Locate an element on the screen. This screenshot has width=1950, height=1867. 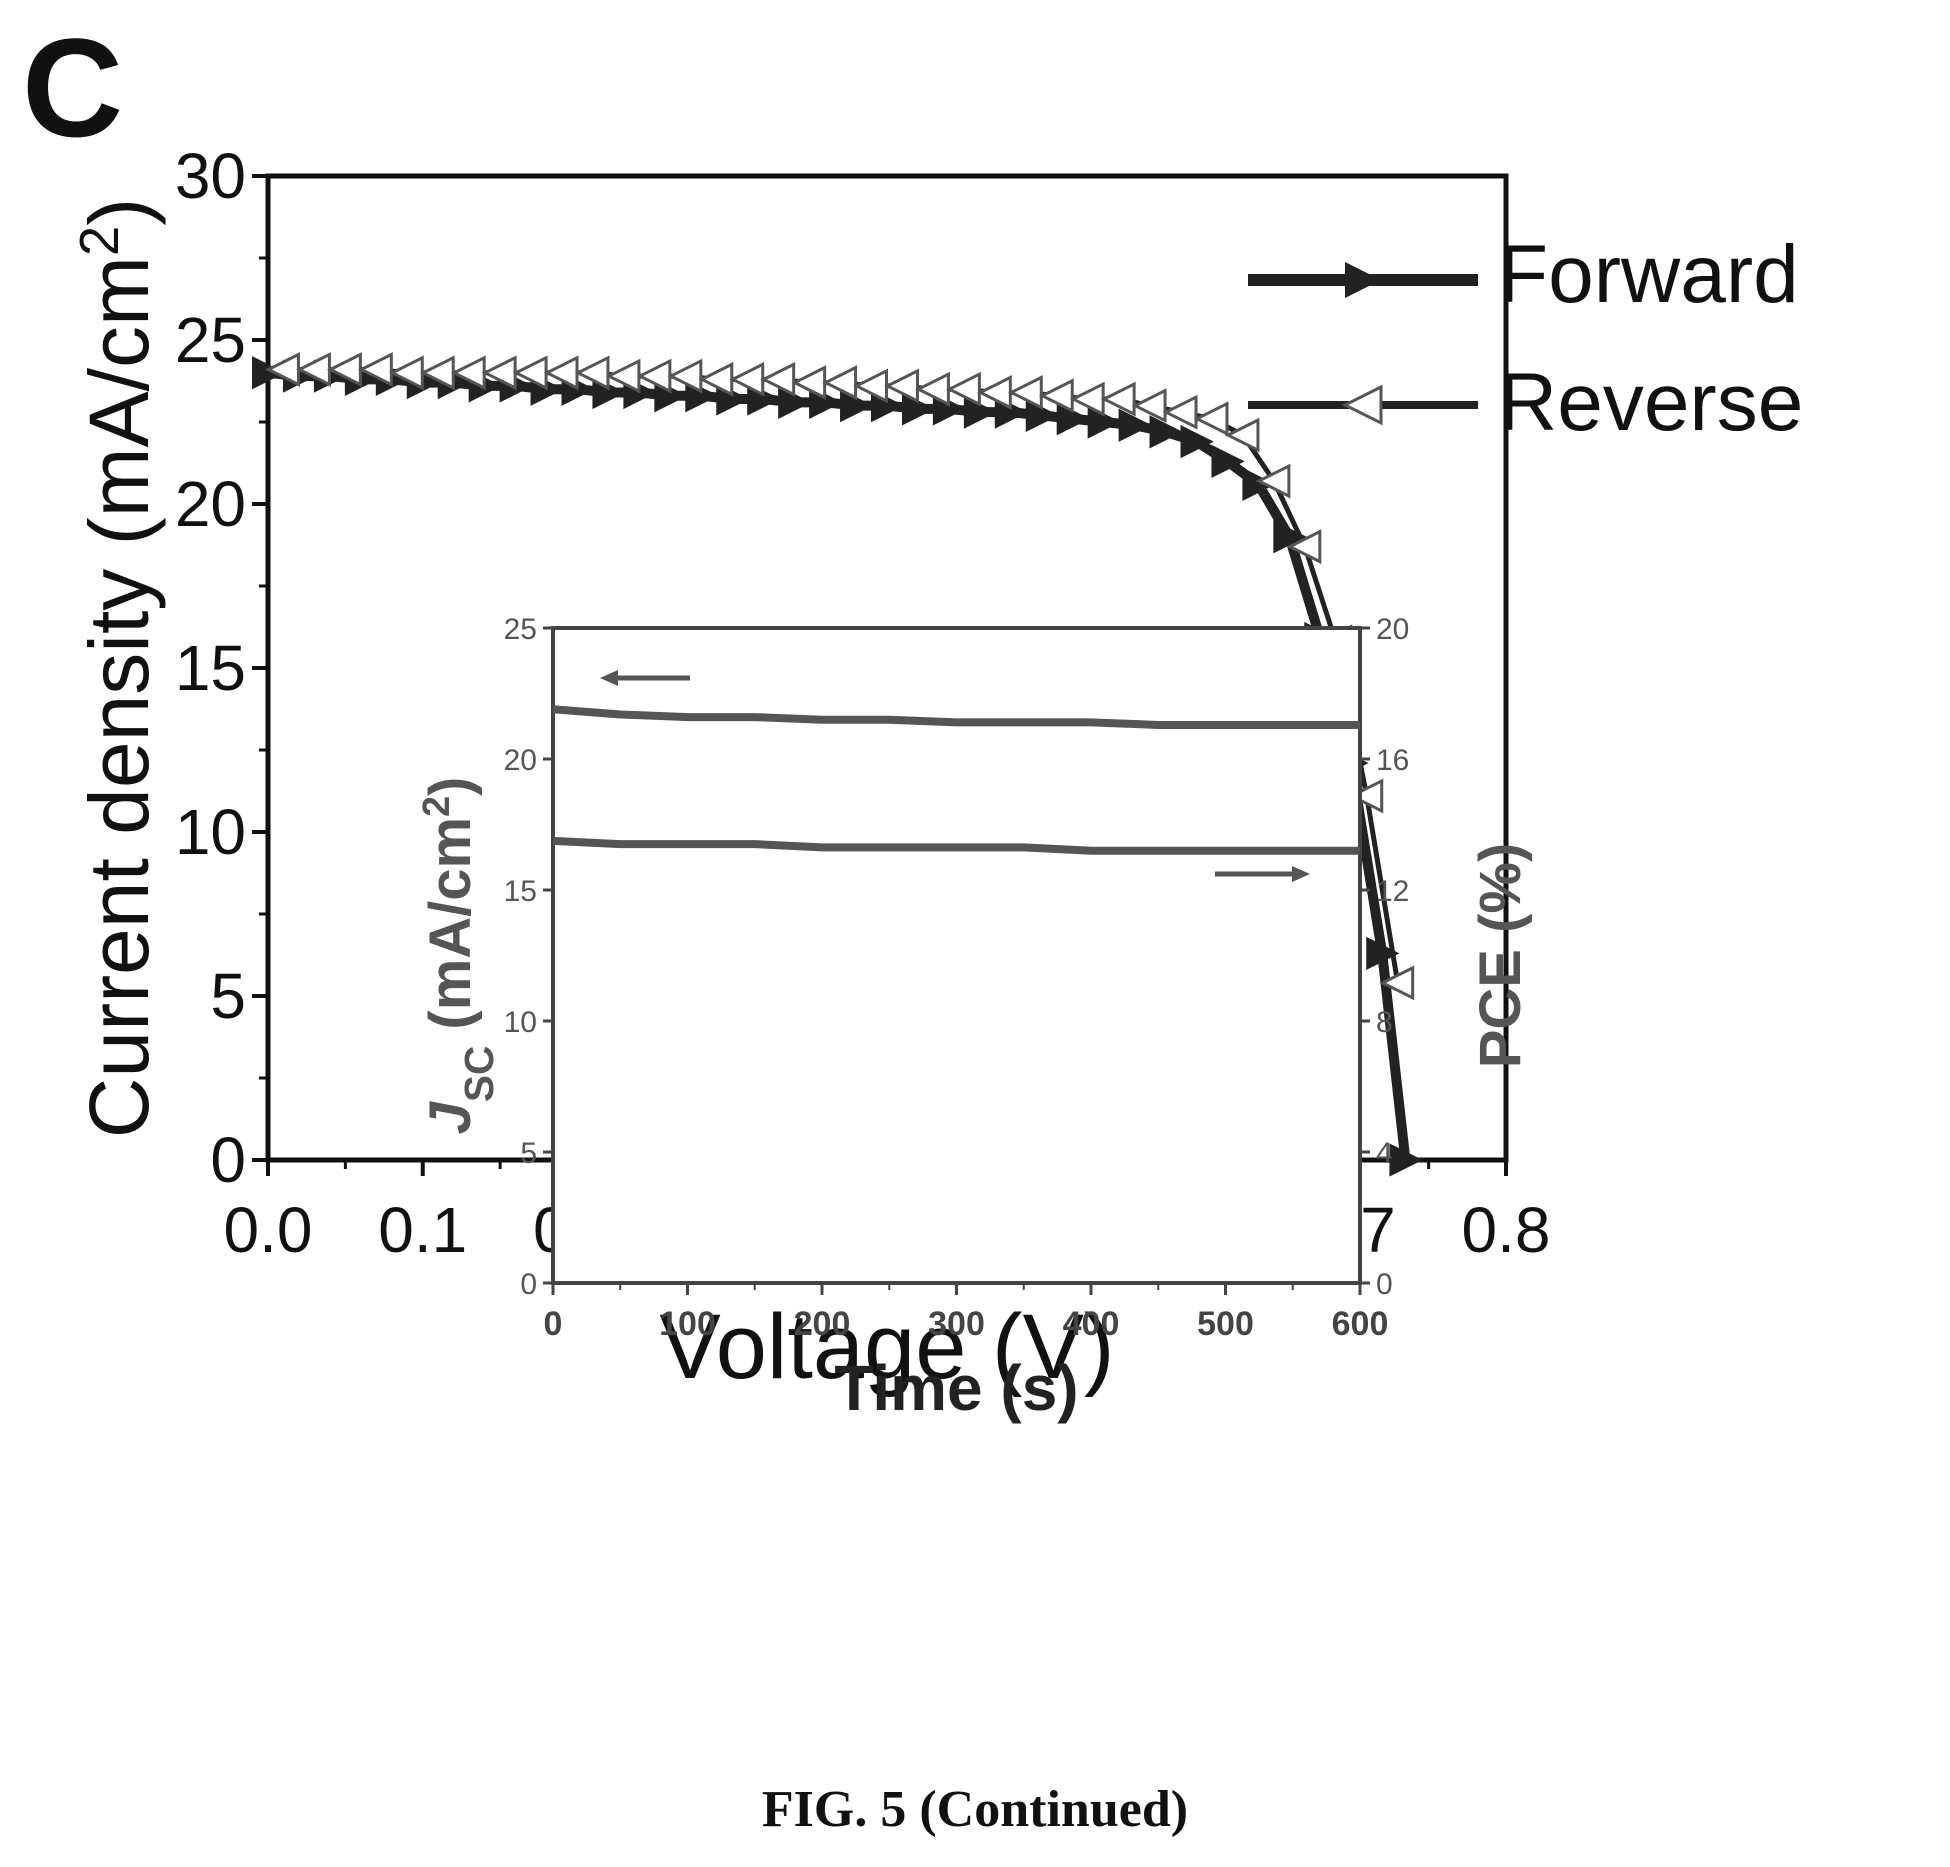
main-x-tick-label: 0.0 is located at coordinates (268, 1230).